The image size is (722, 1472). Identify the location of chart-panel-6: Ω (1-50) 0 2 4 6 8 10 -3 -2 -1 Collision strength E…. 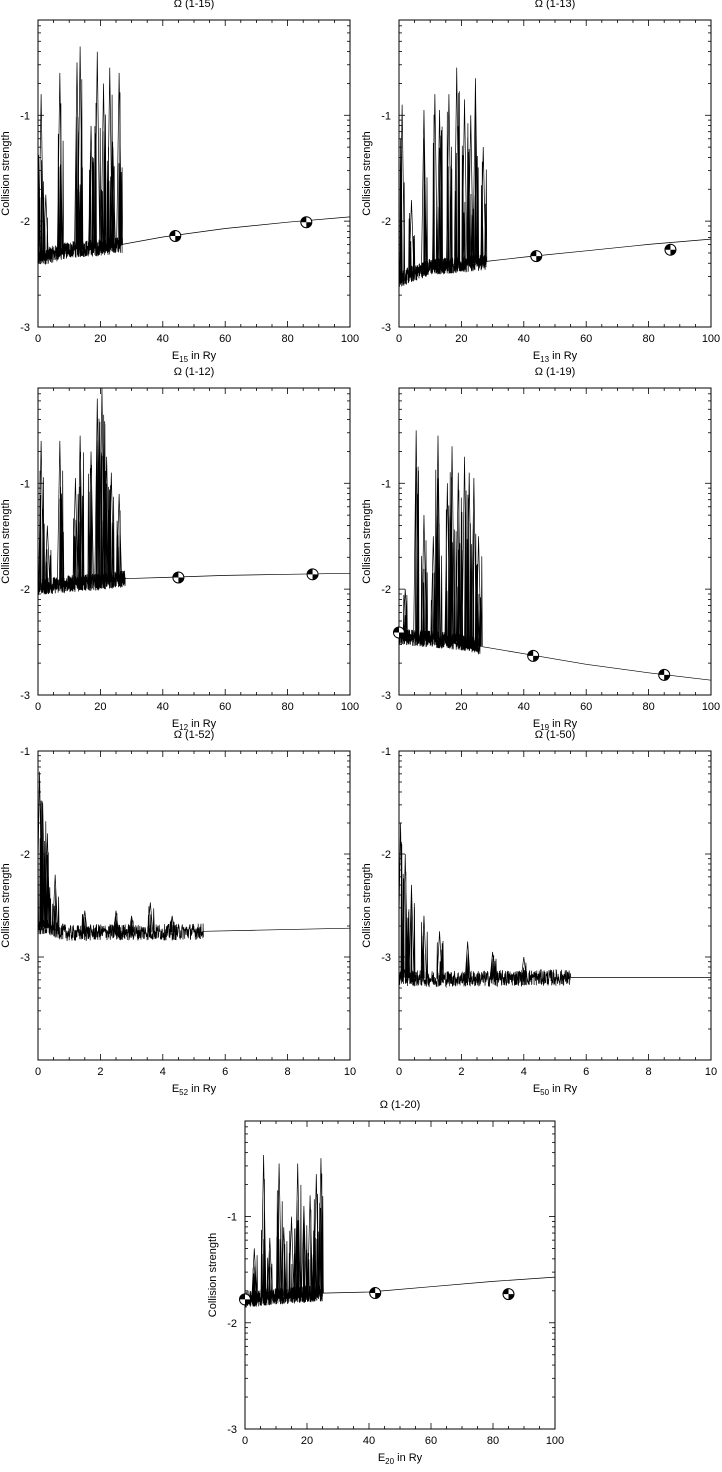
(539, 913).